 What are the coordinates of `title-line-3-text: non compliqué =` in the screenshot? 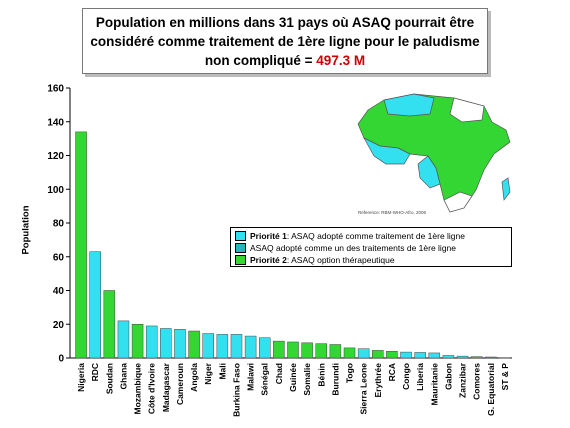 It's located at (260, 60).